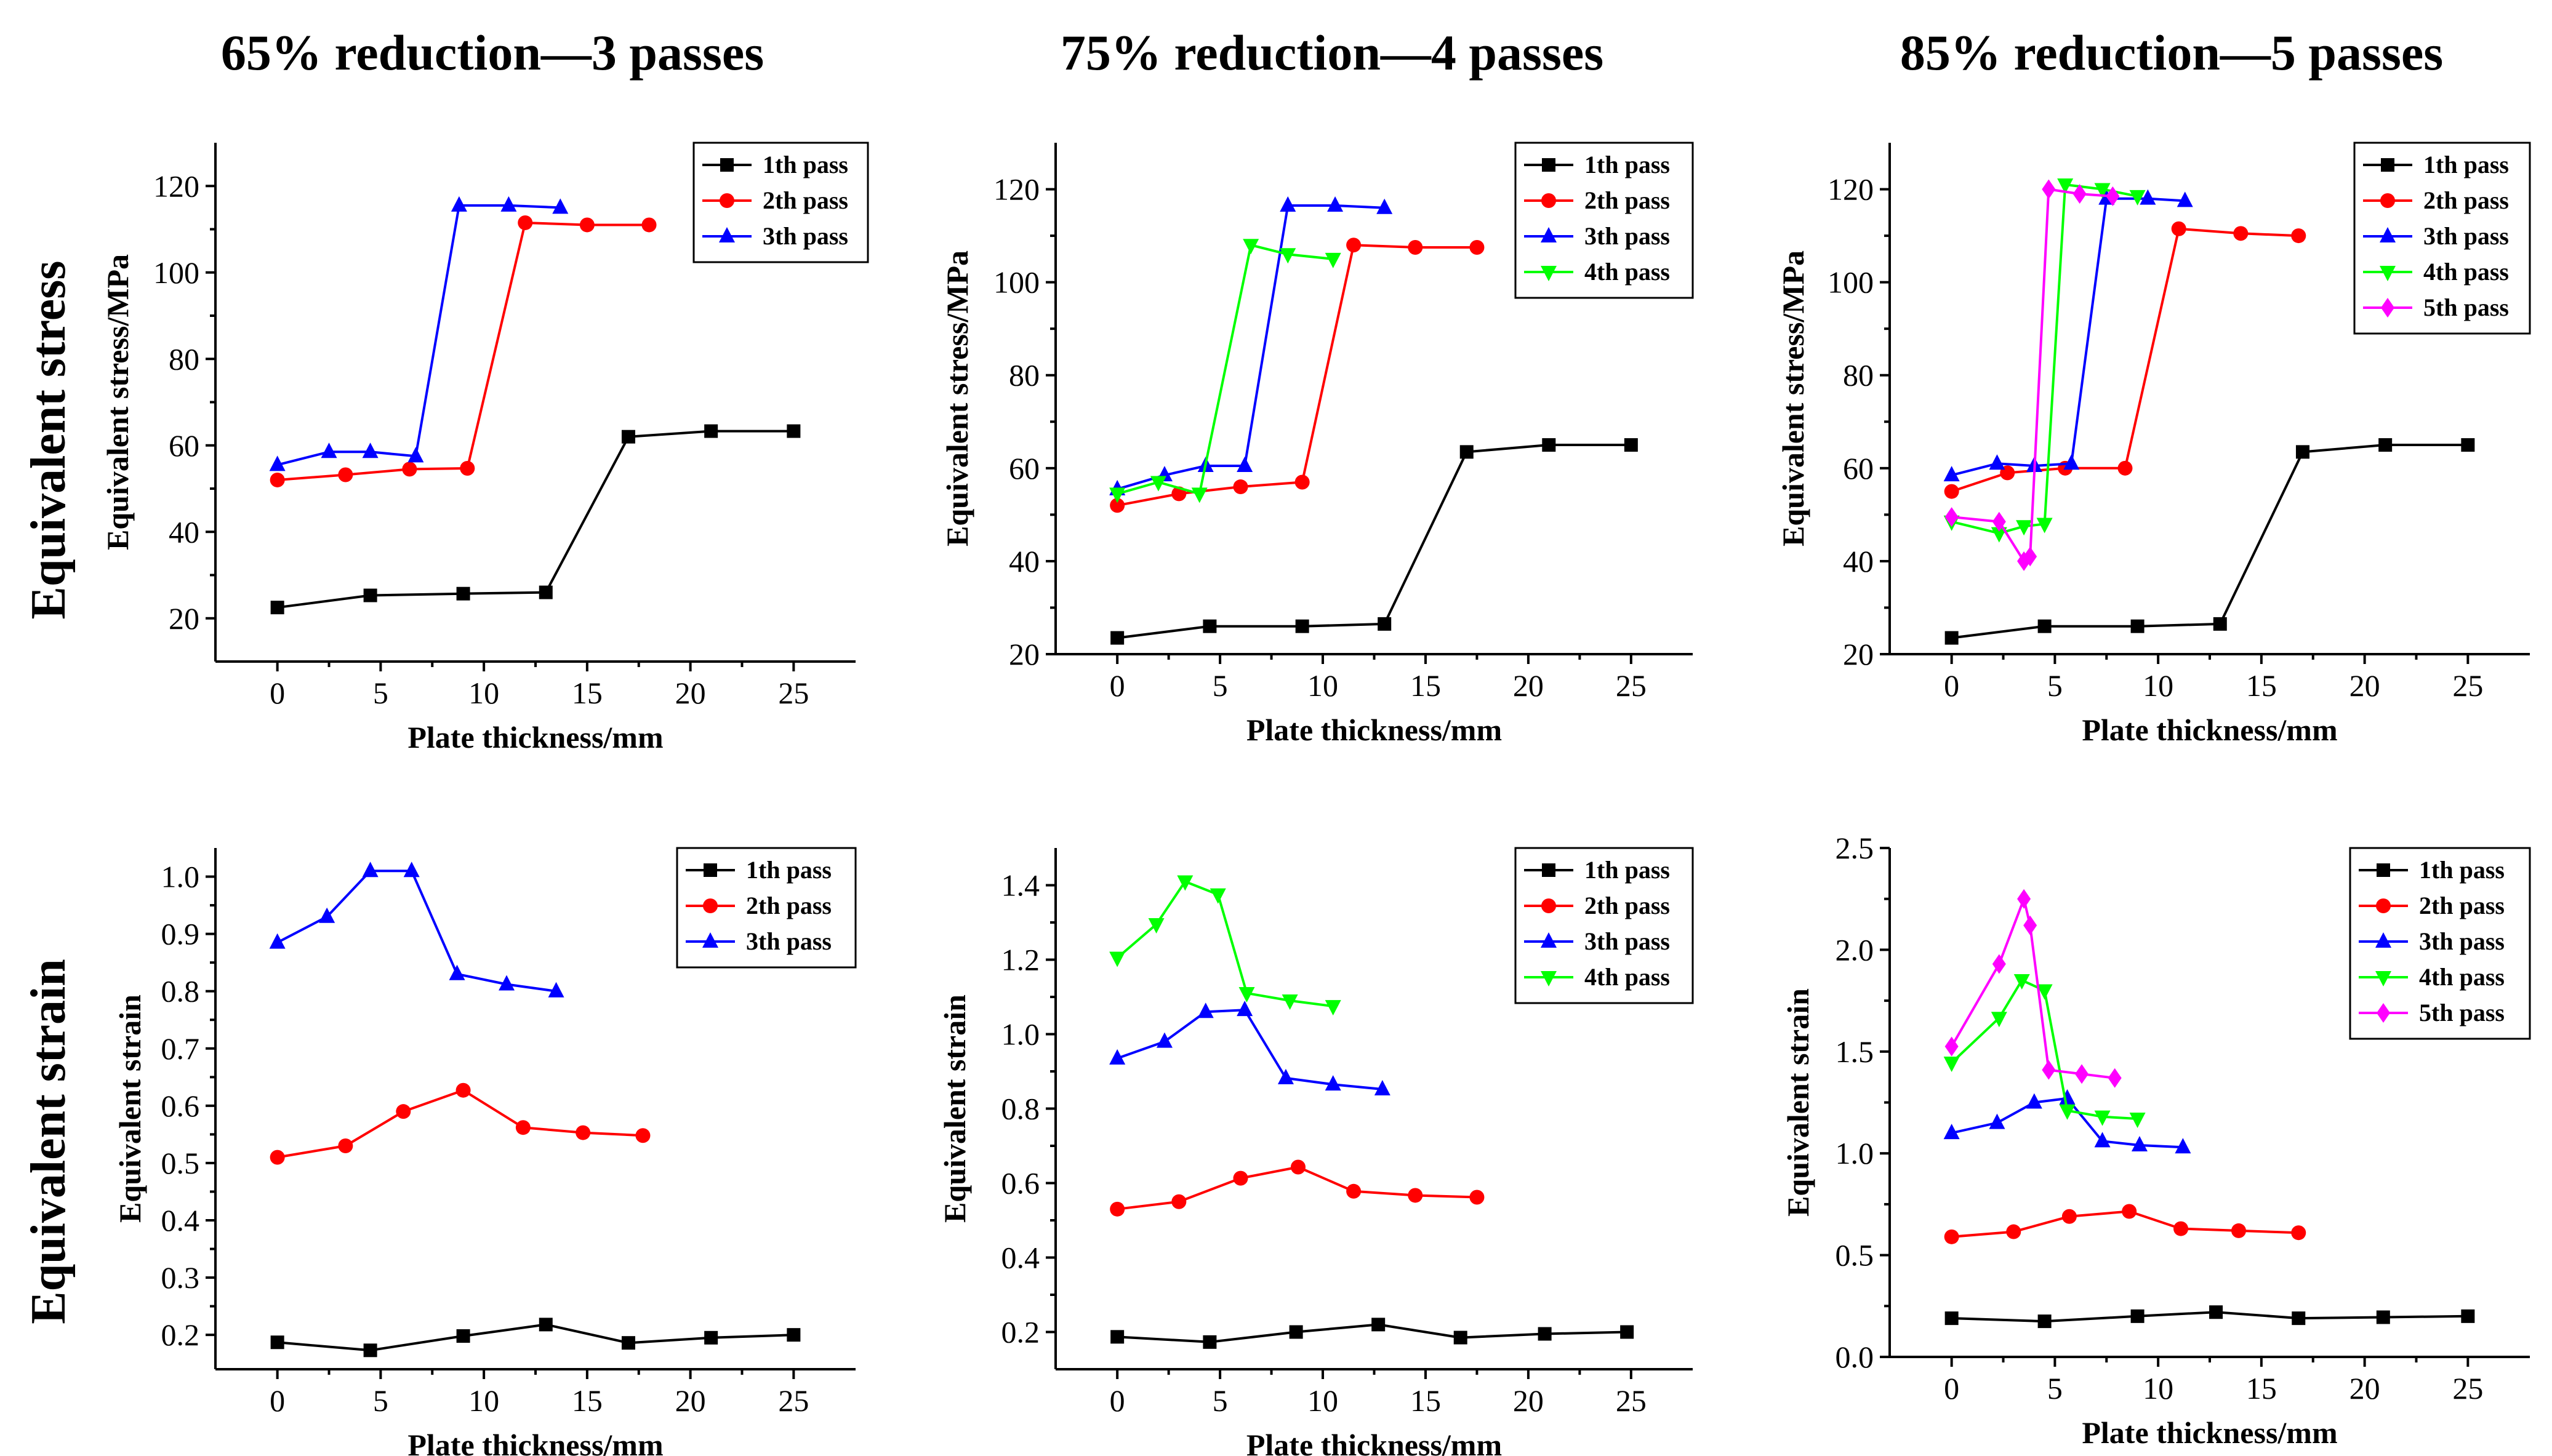  I want to click on column-title-65: 65% reduction—3 passes, so click(493, 53).